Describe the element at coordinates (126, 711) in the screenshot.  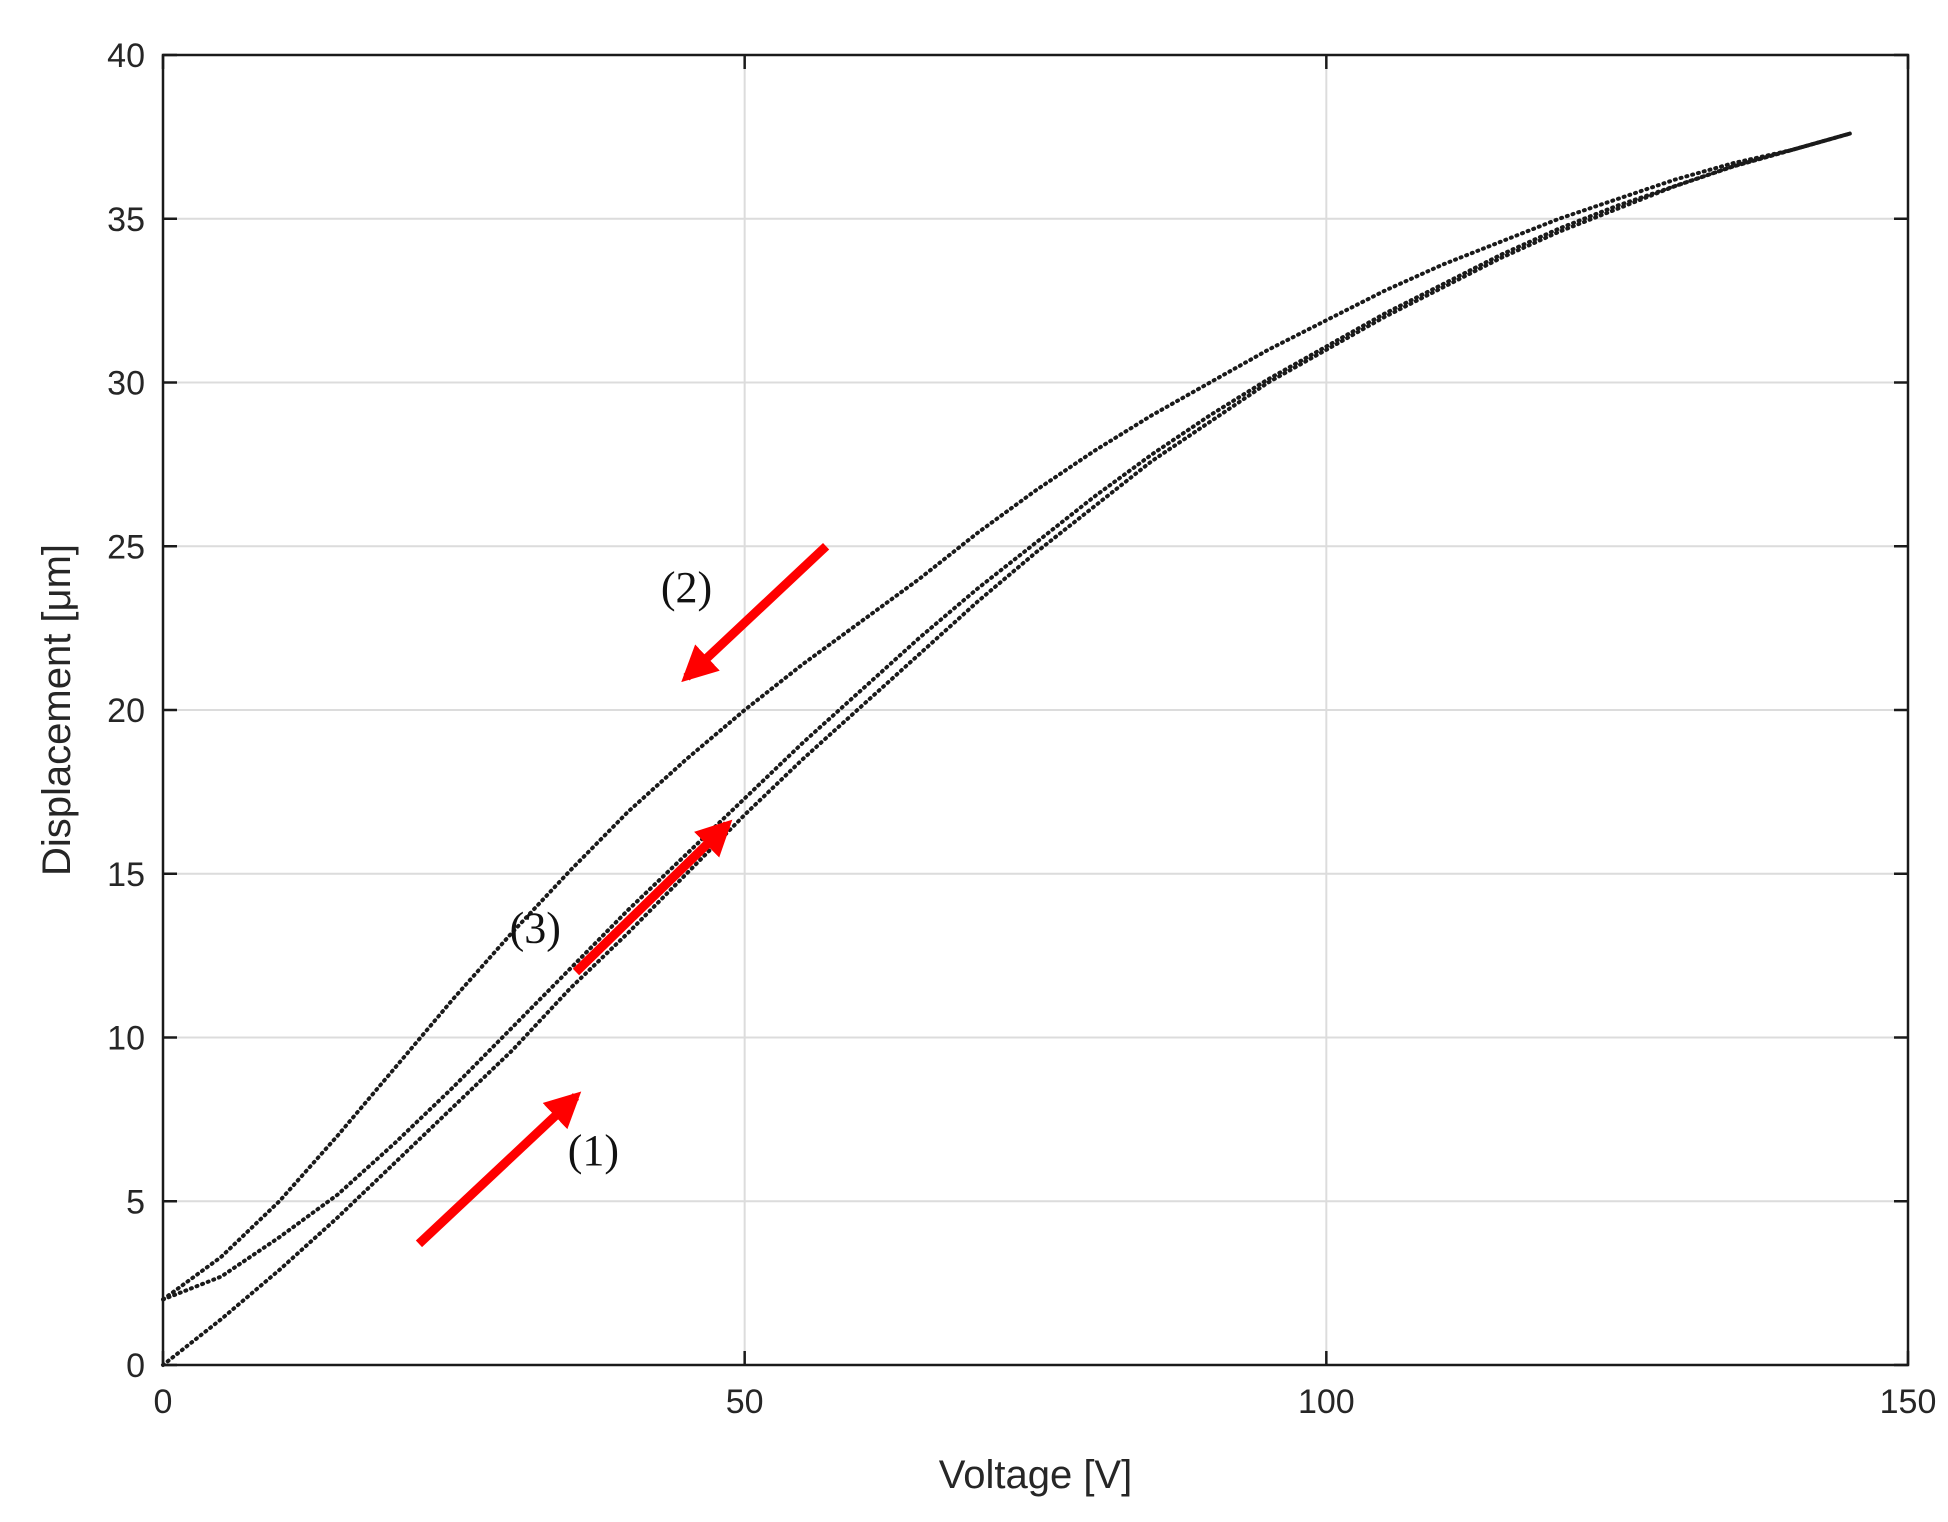
I see `y-tick-label: 20` at that location.